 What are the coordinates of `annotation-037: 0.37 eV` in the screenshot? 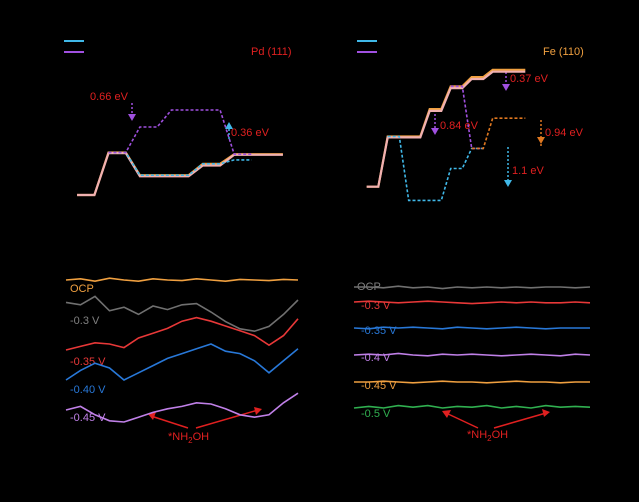 It's located at (529, 79).